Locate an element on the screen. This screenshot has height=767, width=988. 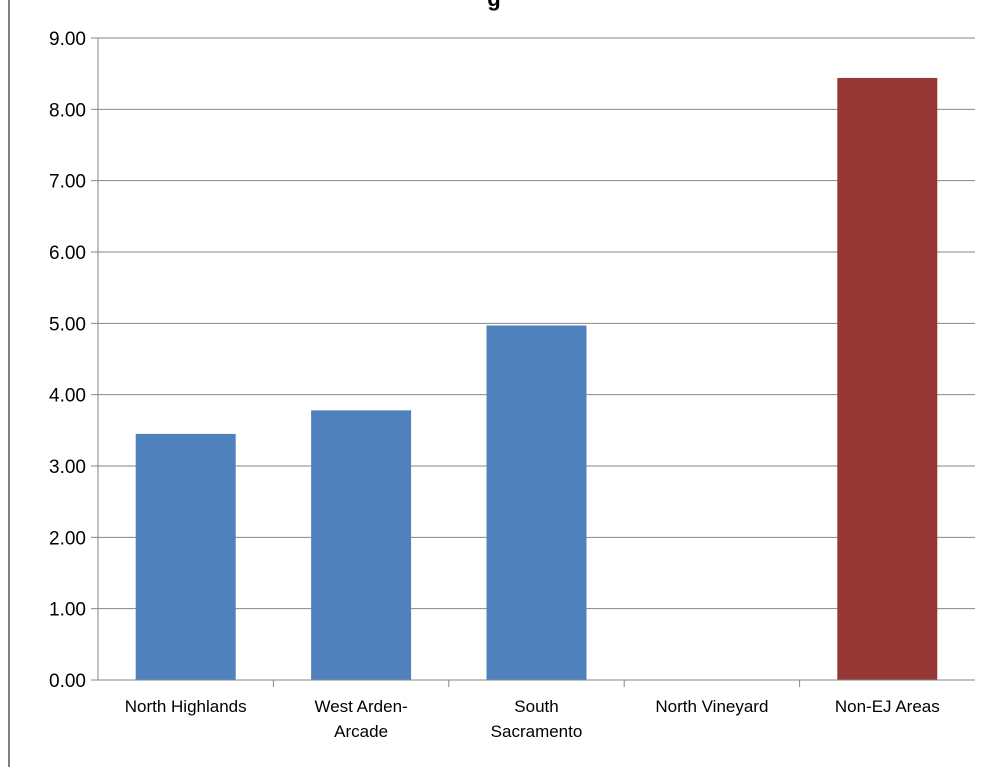
y-tick-label: 8.00 is located at coordinates (67, 110).